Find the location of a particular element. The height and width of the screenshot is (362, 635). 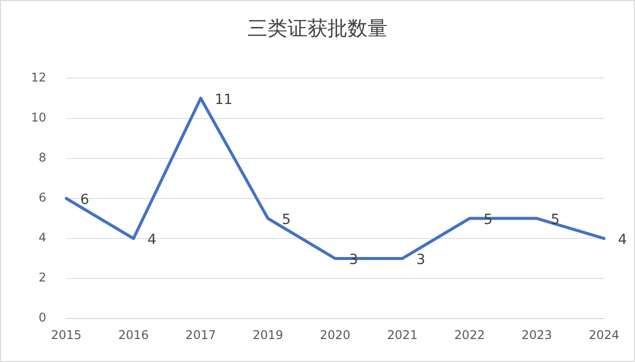

x-tick-label: 2021 is located at coordinates (402, 335).